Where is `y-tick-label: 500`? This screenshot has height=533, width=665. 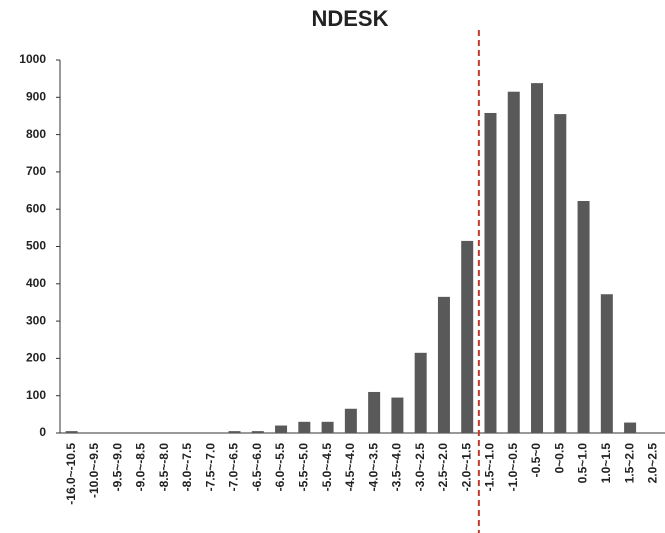 y-tick-label: 500 is located at coordinates (36, 246).